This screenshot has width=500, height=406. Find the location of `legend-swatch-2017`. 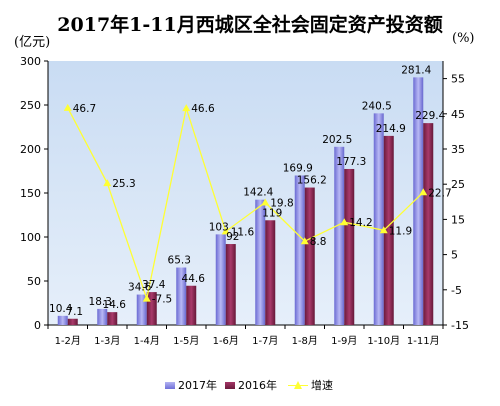

legend-swatch-2017 is located at coordinates (170, 385).